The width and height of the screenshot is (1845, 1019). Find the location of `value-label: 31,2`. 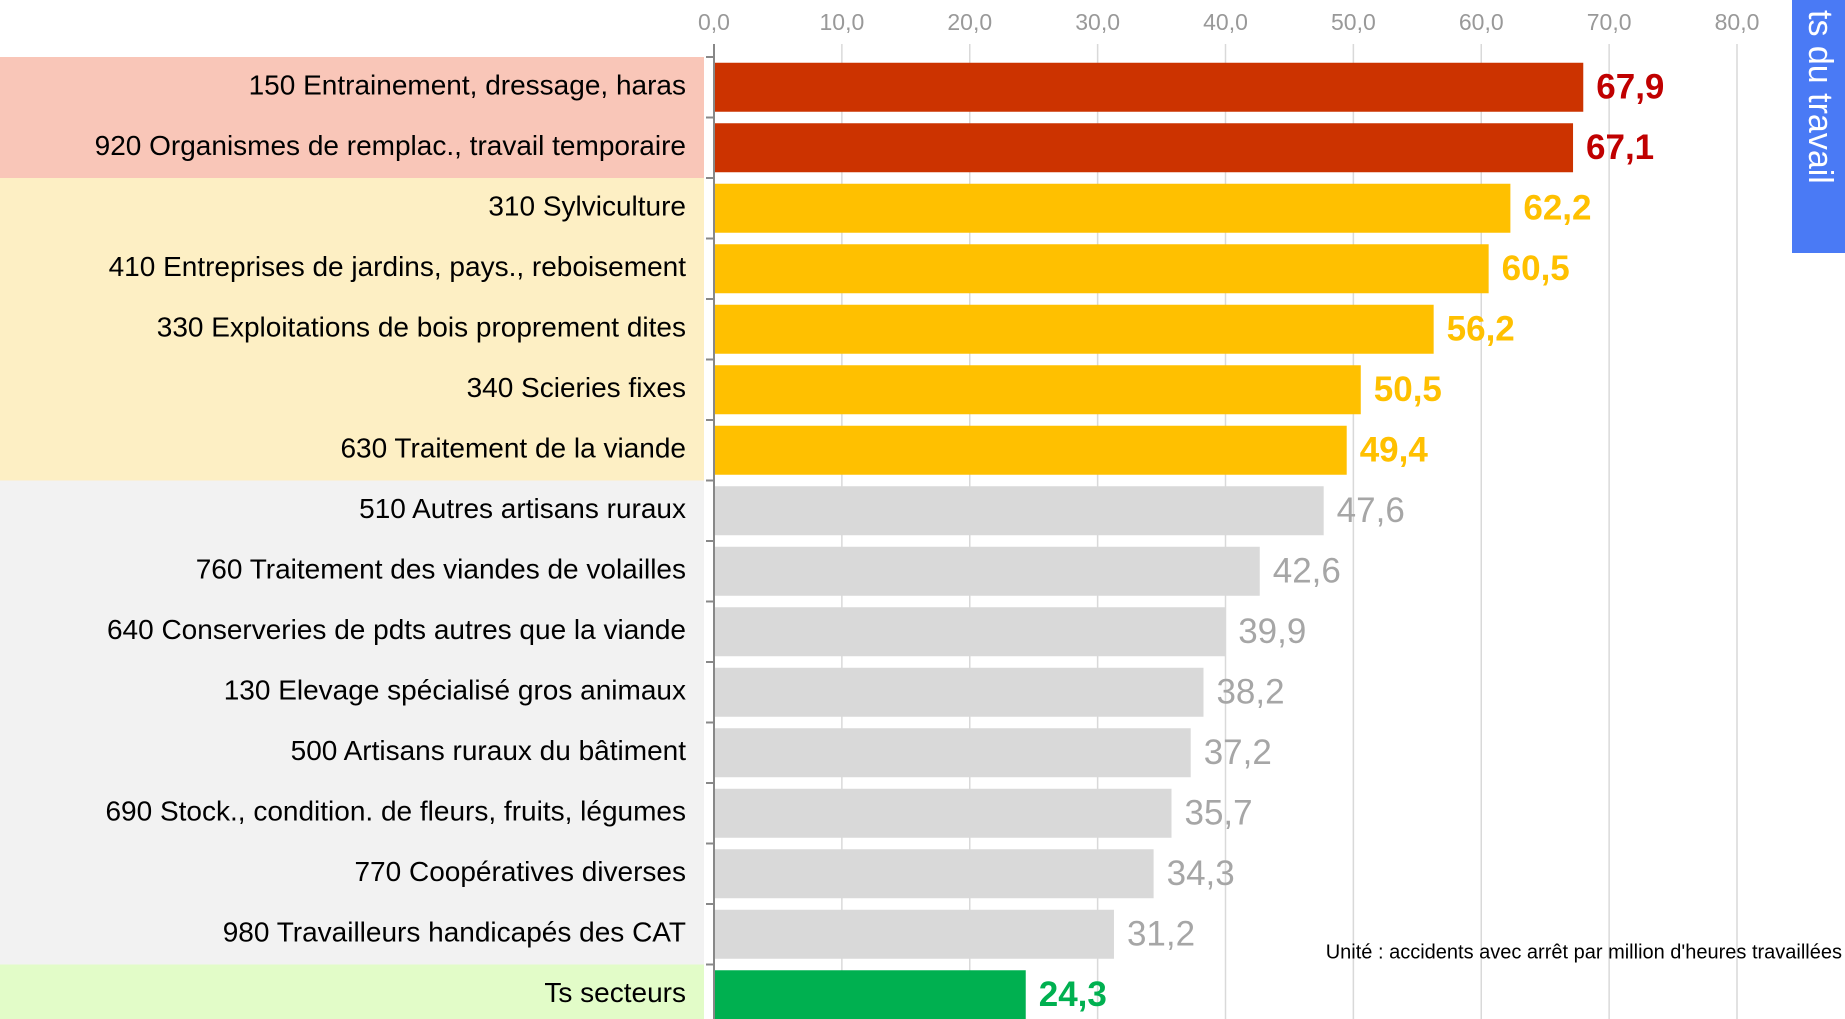

value-label: 31,2 is located at coordinates (1161, 934).